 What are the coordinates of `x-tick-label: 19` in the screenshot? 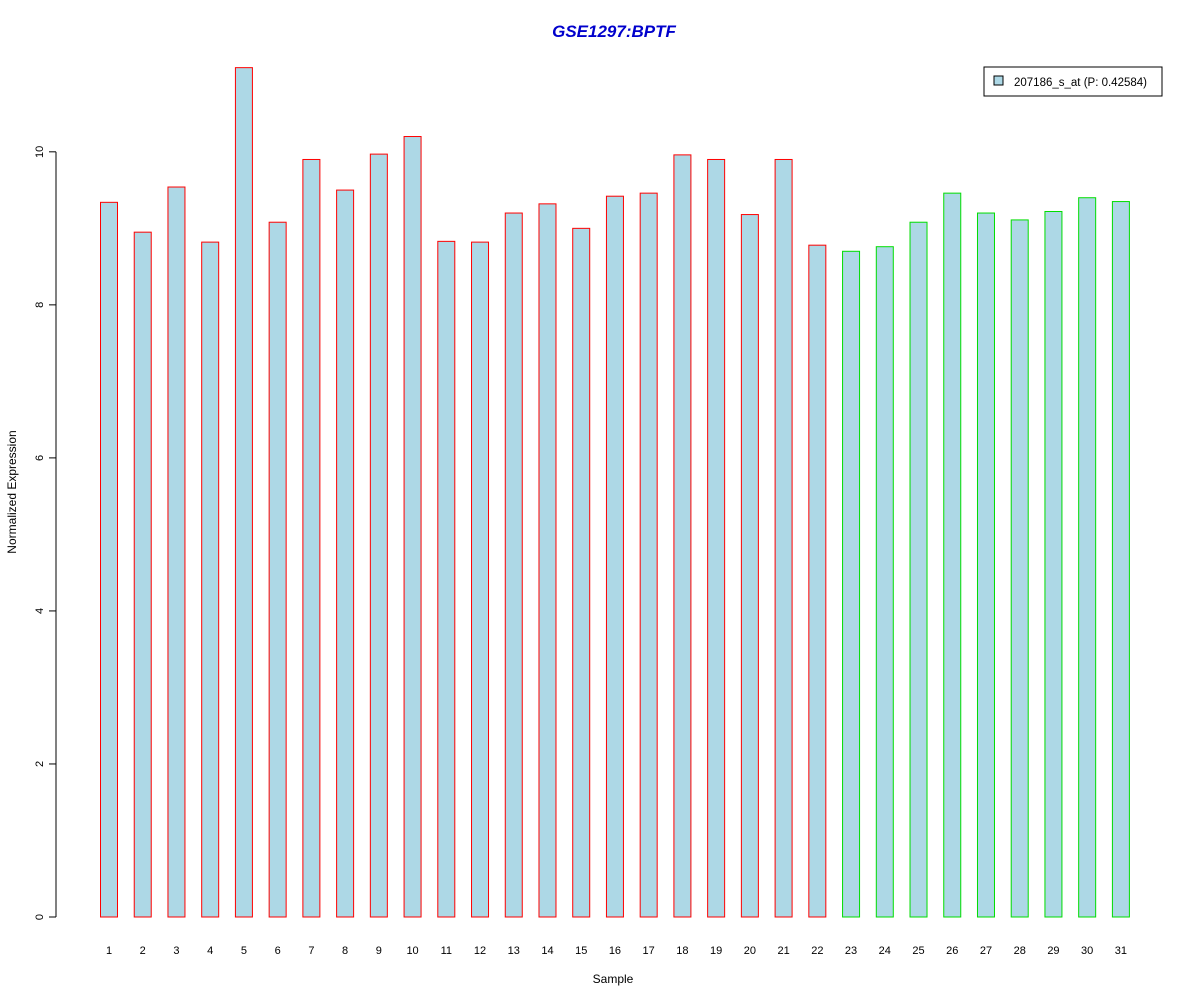 It's located at (716, 951).